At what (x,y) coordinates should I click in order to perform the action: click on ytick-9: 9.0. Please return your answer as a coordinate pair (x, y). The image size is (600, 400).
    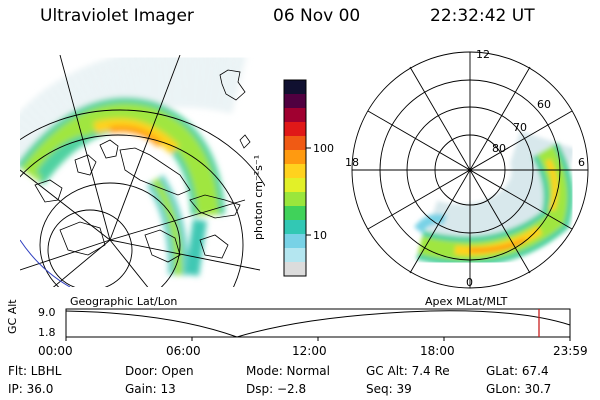
    Looking at the image, I should click on (47, 312).